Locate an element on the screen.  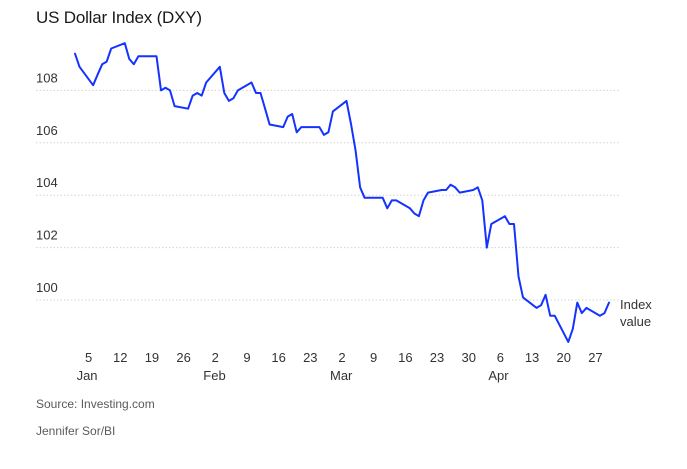
line-end-annotation: Index value is located at coordinates (636, 313).